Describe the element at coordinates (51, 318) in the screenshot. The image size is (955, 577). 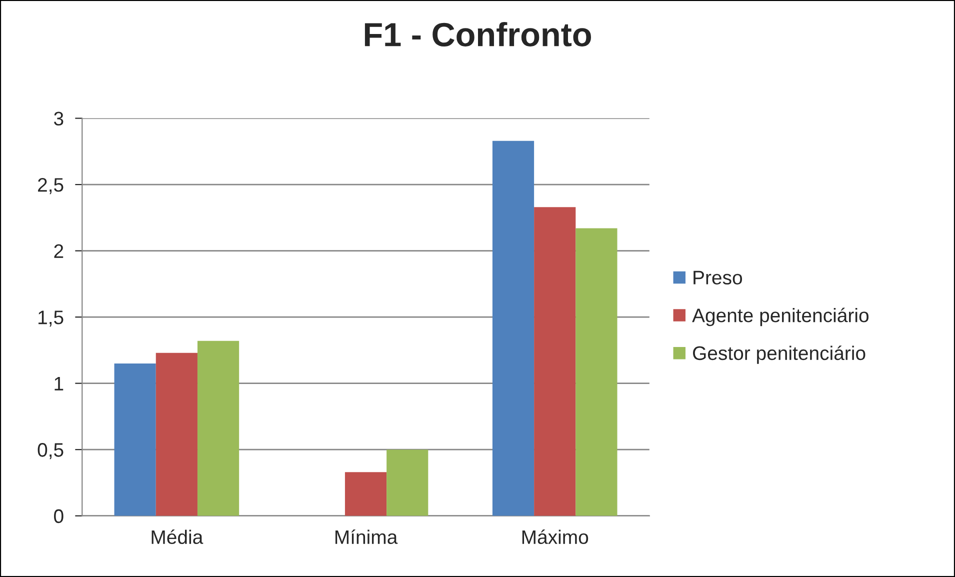
I see `y-tick-label: 1,5` at that location.